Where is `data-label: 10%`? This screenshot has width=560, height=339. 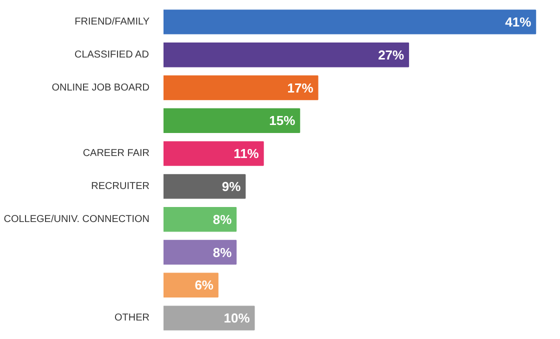 data-label: 10% is located at coordinates (237, 318).